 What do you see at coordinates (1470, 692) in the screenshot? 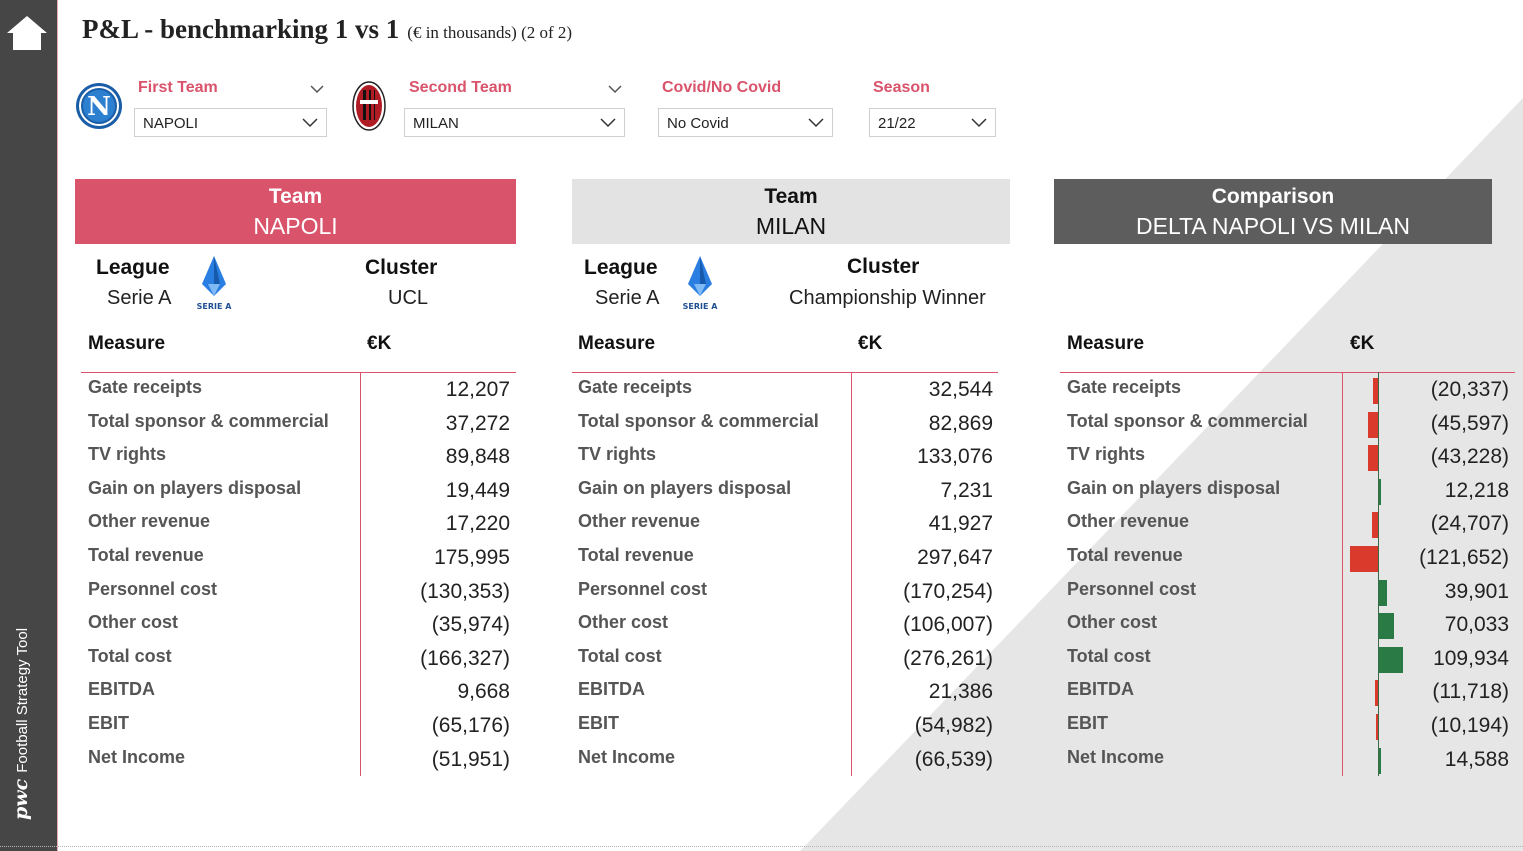
I see `comparison-row-value: (11,718)` at bounding box center [1470, 692].